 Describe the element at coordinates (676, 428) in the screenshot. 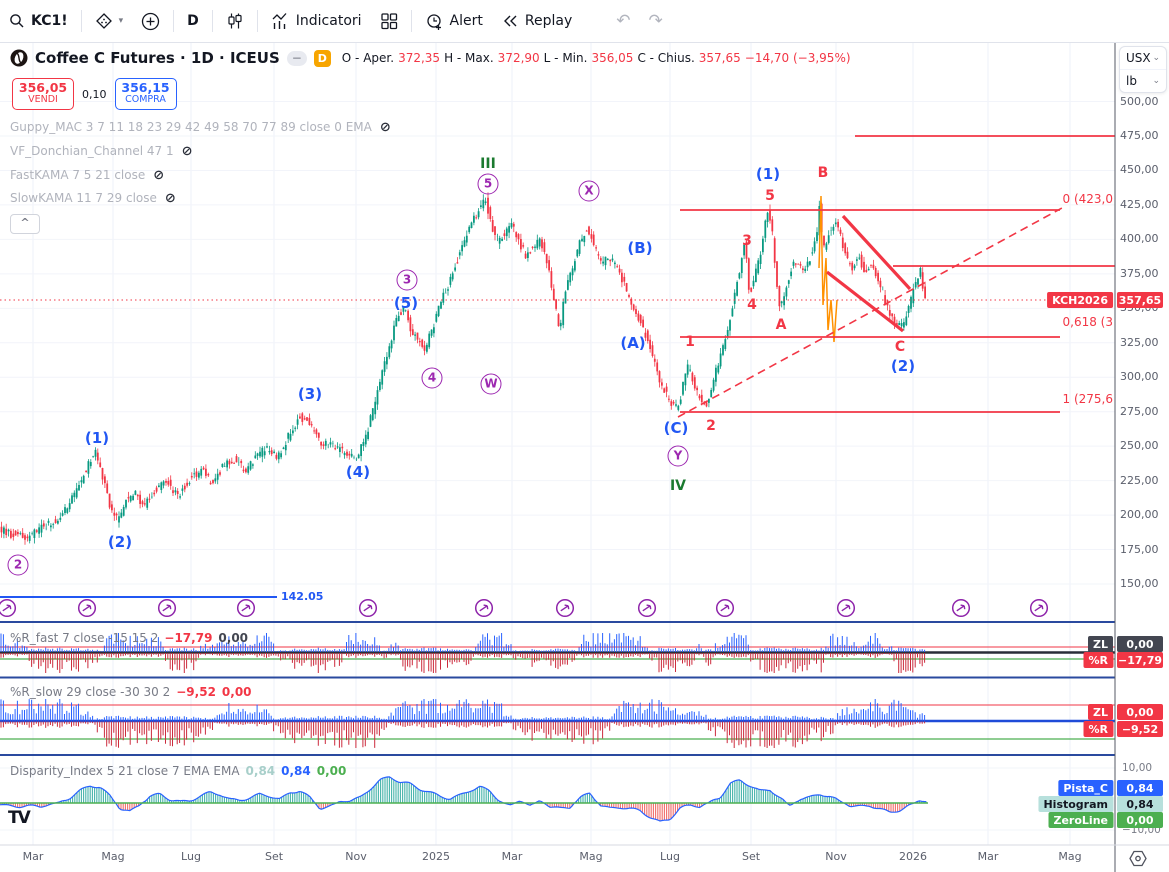

I see `wave-label-blue: (C)` at that location.